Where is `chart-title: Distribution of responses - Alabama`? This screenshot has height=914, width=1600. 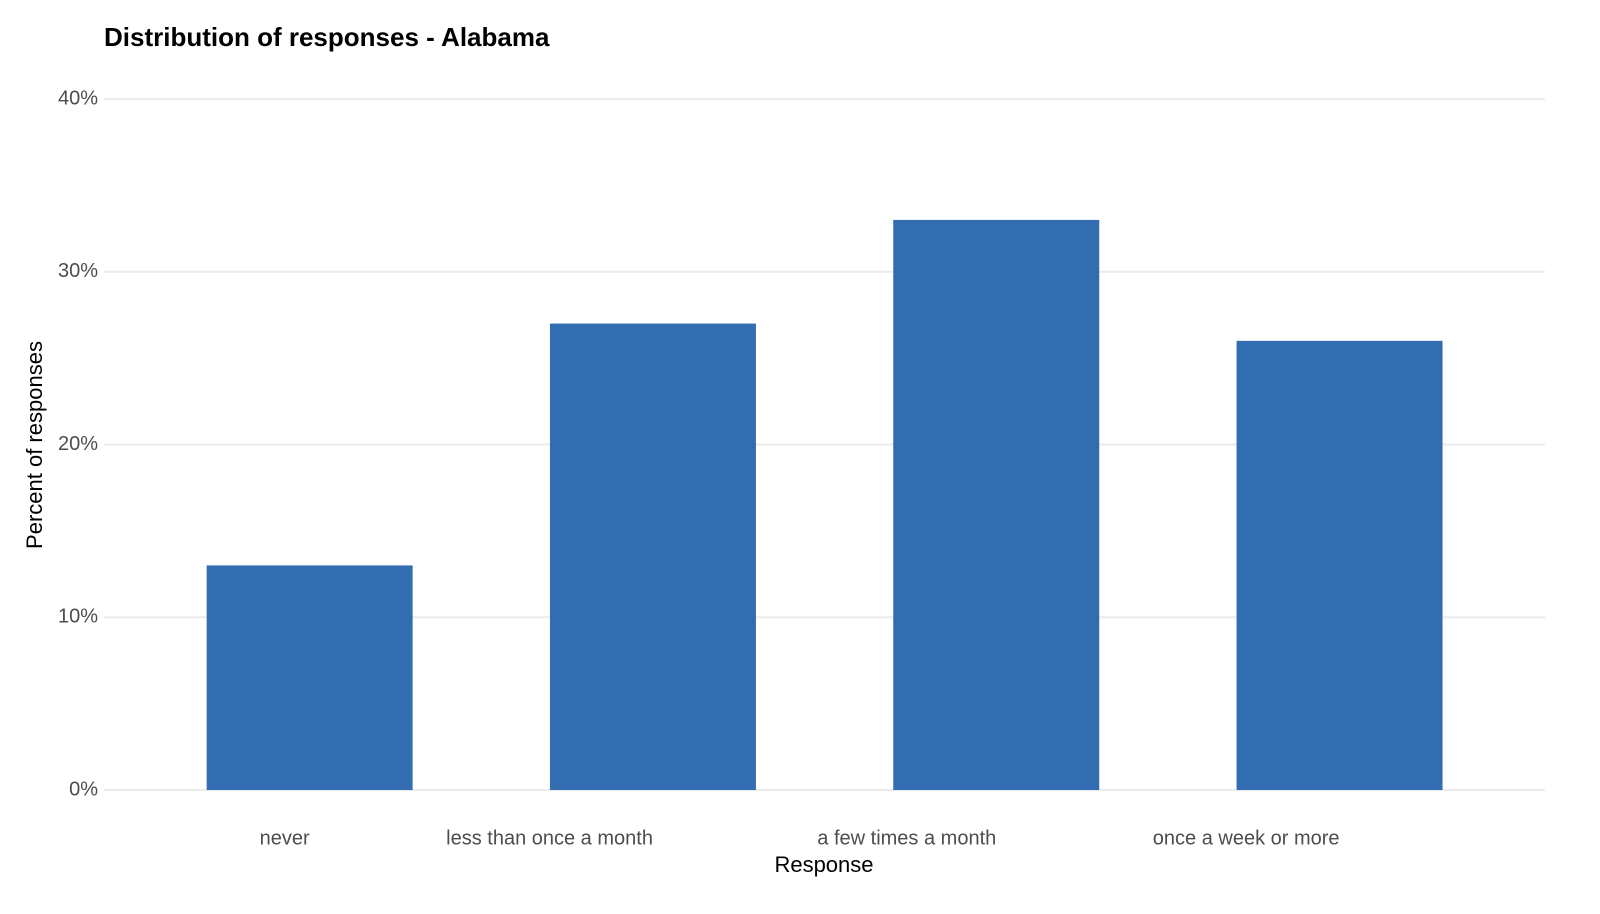
chart-title: Distribution of responses - Alabama is located at coordinates (327, 37).